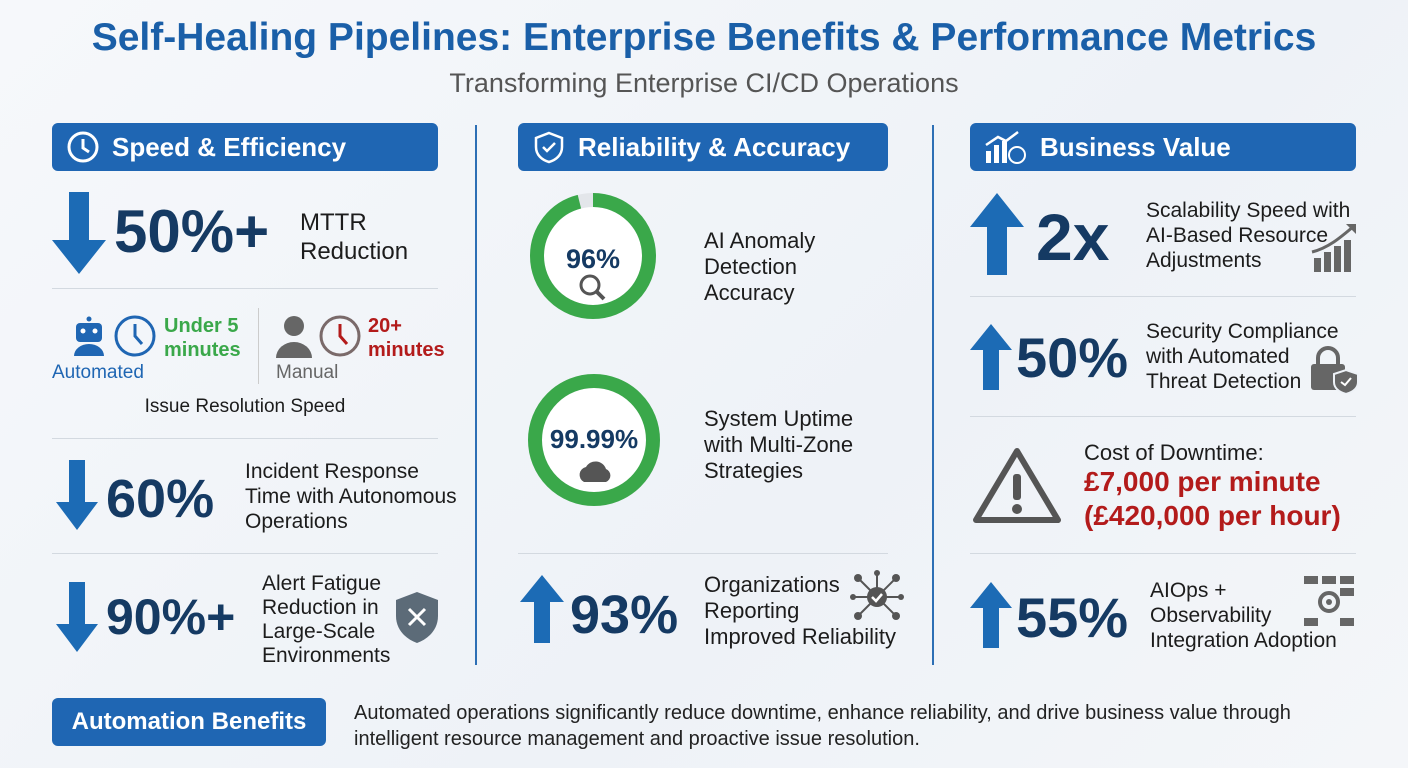 The width and height of the screenshot is (1408, 768). Describe the element at coordinates (406, 338) in the screenshot. I see `manual-time: 20+ minutes` at that location.